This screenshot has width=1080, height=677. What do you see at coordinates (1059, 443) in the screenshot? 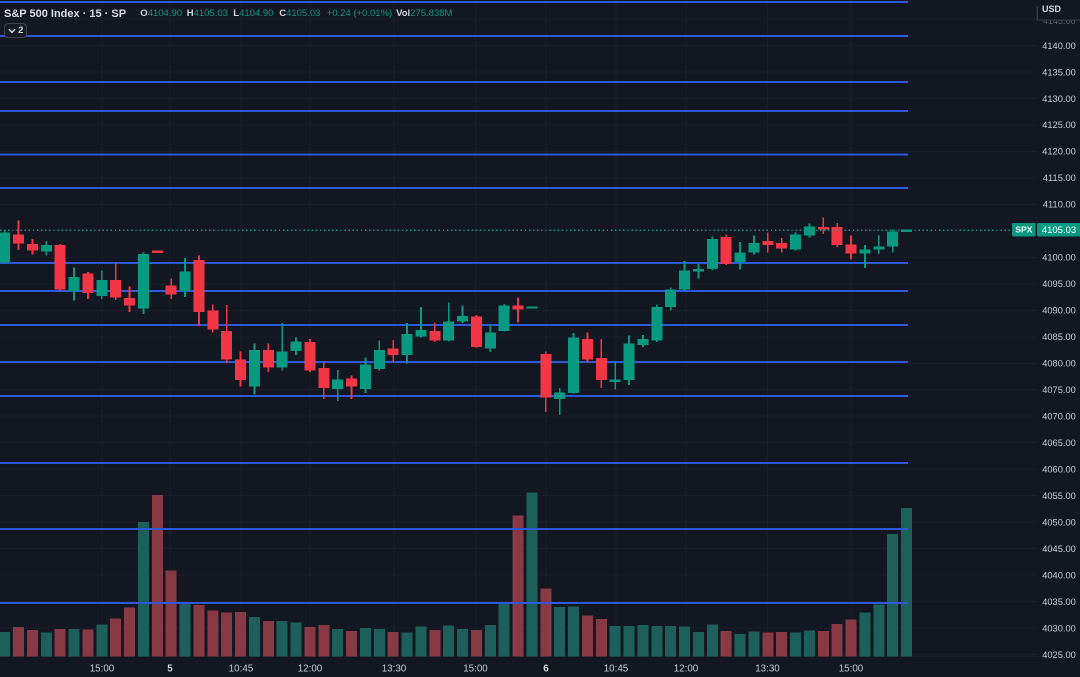
I see `svg-text: 4065.00` at bounding box center [1059, 443].